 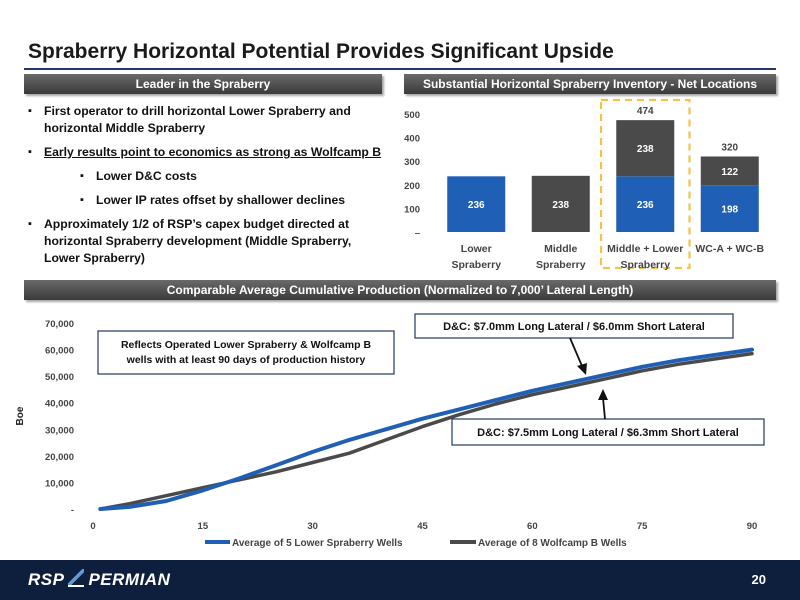 What do you see at coordinates (576, 352) in the screenshot?
I see `blue-callout-arrow-line` at bounding box center [576, 352].